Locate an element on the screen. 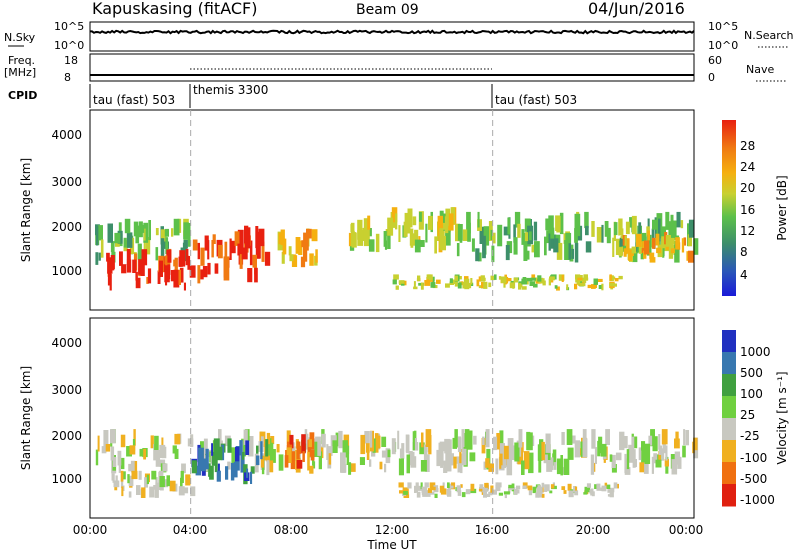 Image resolution: width=800 pixels, height=554 pixels. nave-label: Nave is located at coordinates (760, 69).